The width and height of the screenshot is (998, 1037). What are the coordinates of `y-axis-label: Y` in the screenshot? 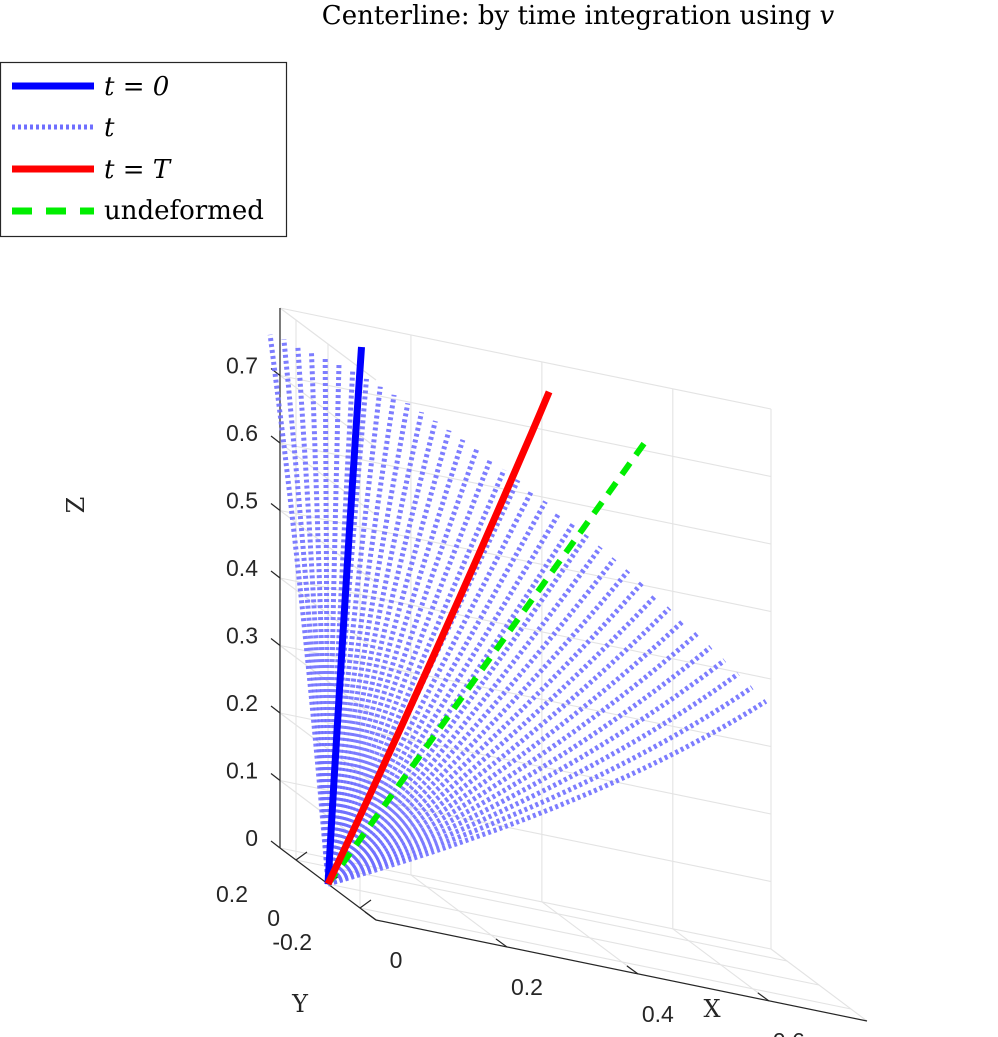 It's located at (300, 1004).